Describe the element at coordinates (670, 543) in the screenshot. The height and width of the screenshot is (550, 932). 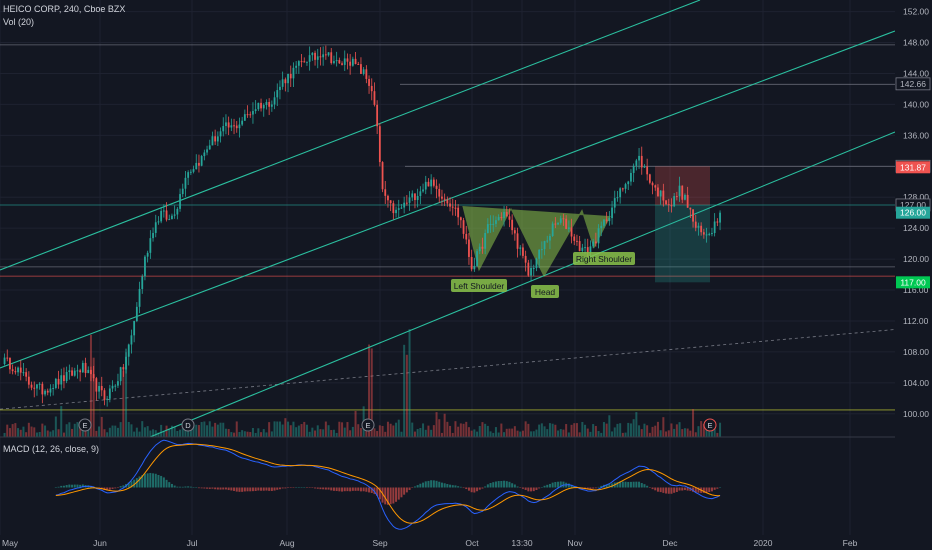
I see `time-tick-8: Dec` at that location.